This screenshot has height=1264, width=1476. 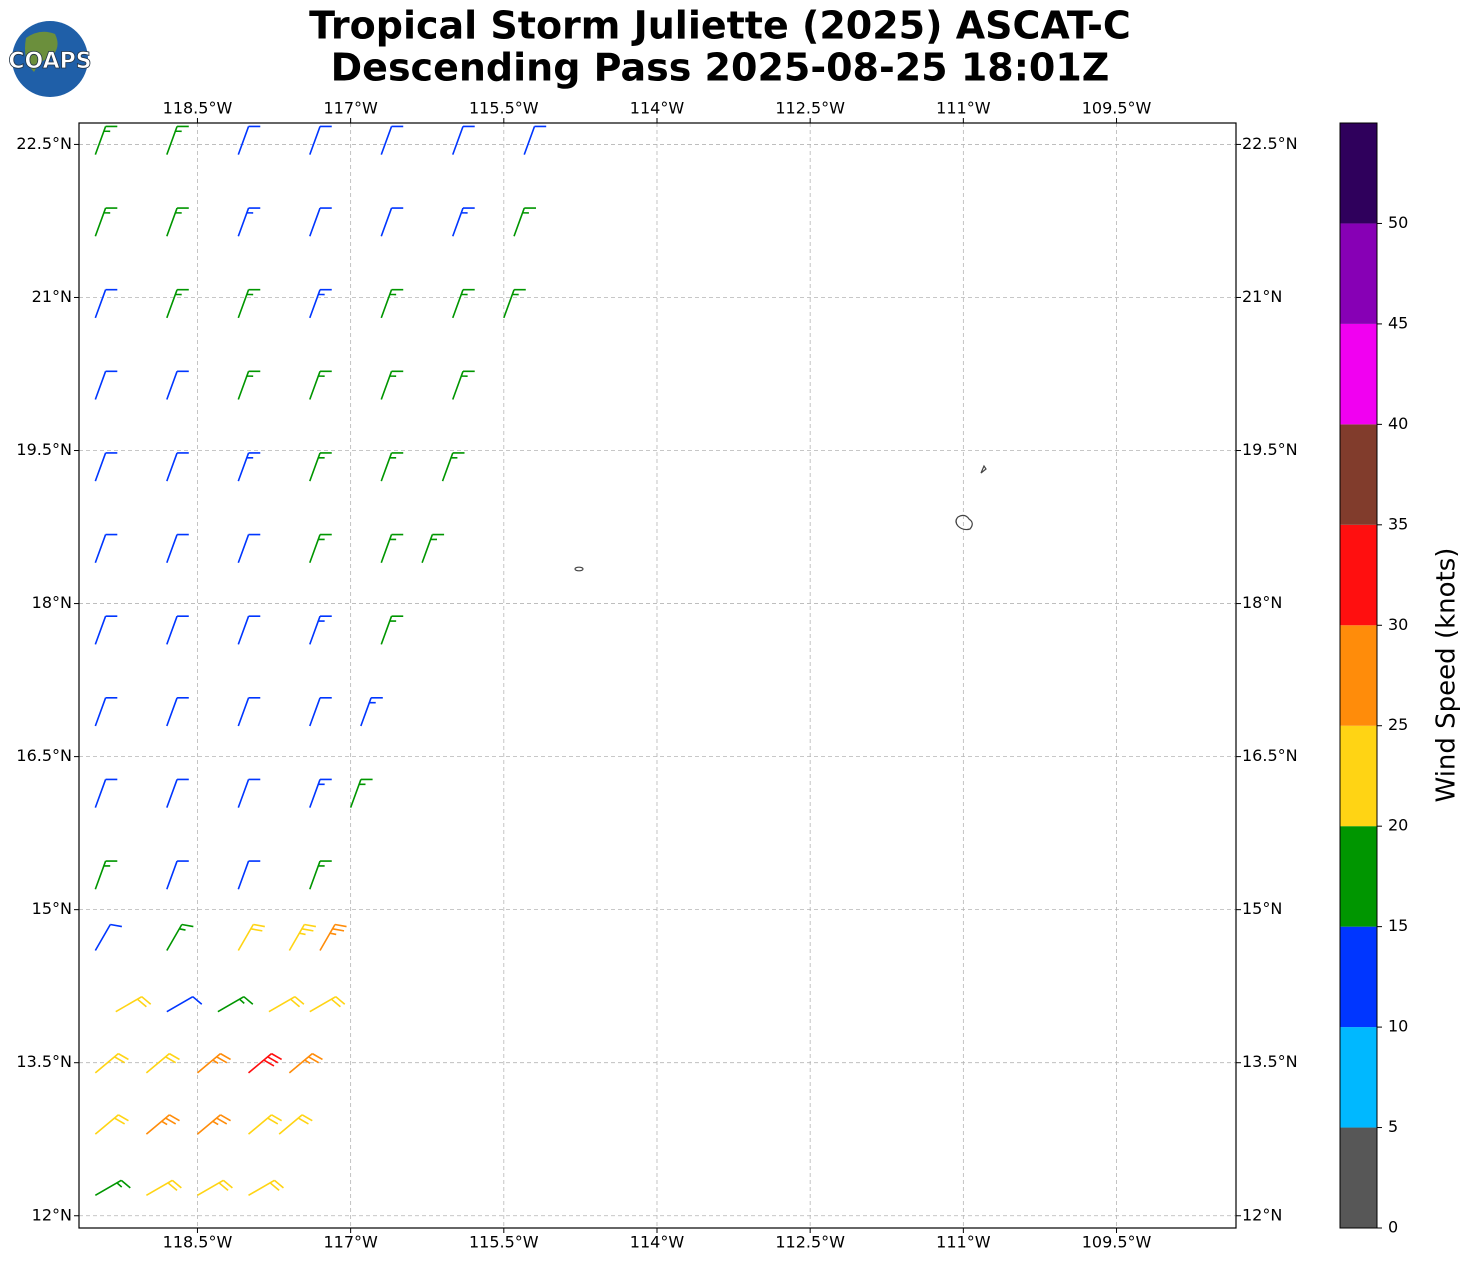 I want to click on colorbar-tick-label: 30, so click(x=1398, y=624).